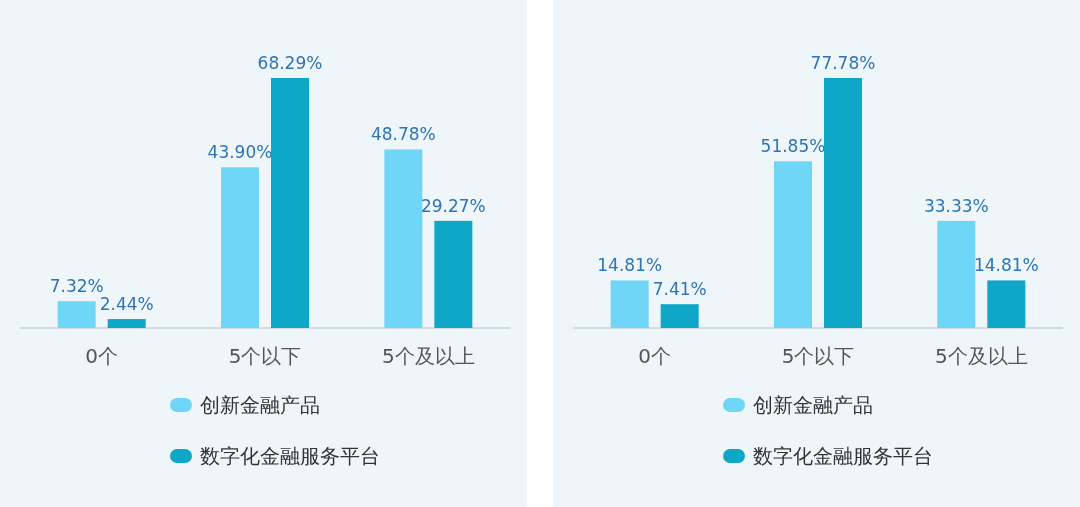  Describe the element at coordinates (956, 205) in the screenshot. I see `data-label: 33.33%` at that location.